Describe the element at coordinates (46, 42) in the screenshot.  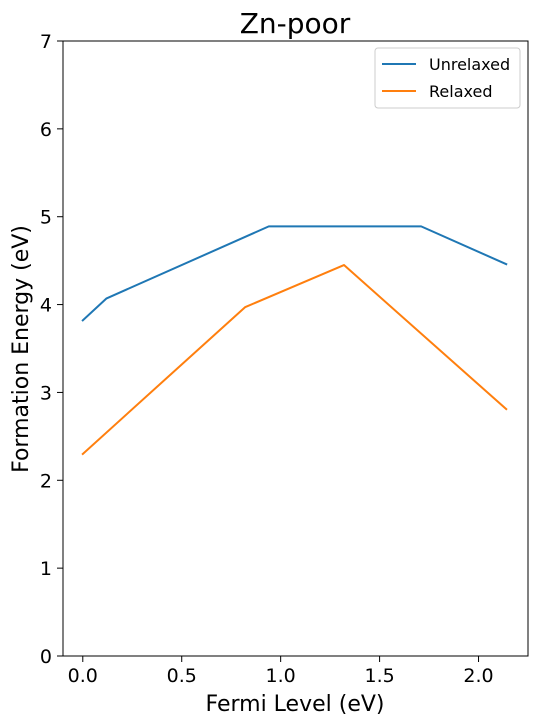
I see `y-tick-label: 7` at that location.